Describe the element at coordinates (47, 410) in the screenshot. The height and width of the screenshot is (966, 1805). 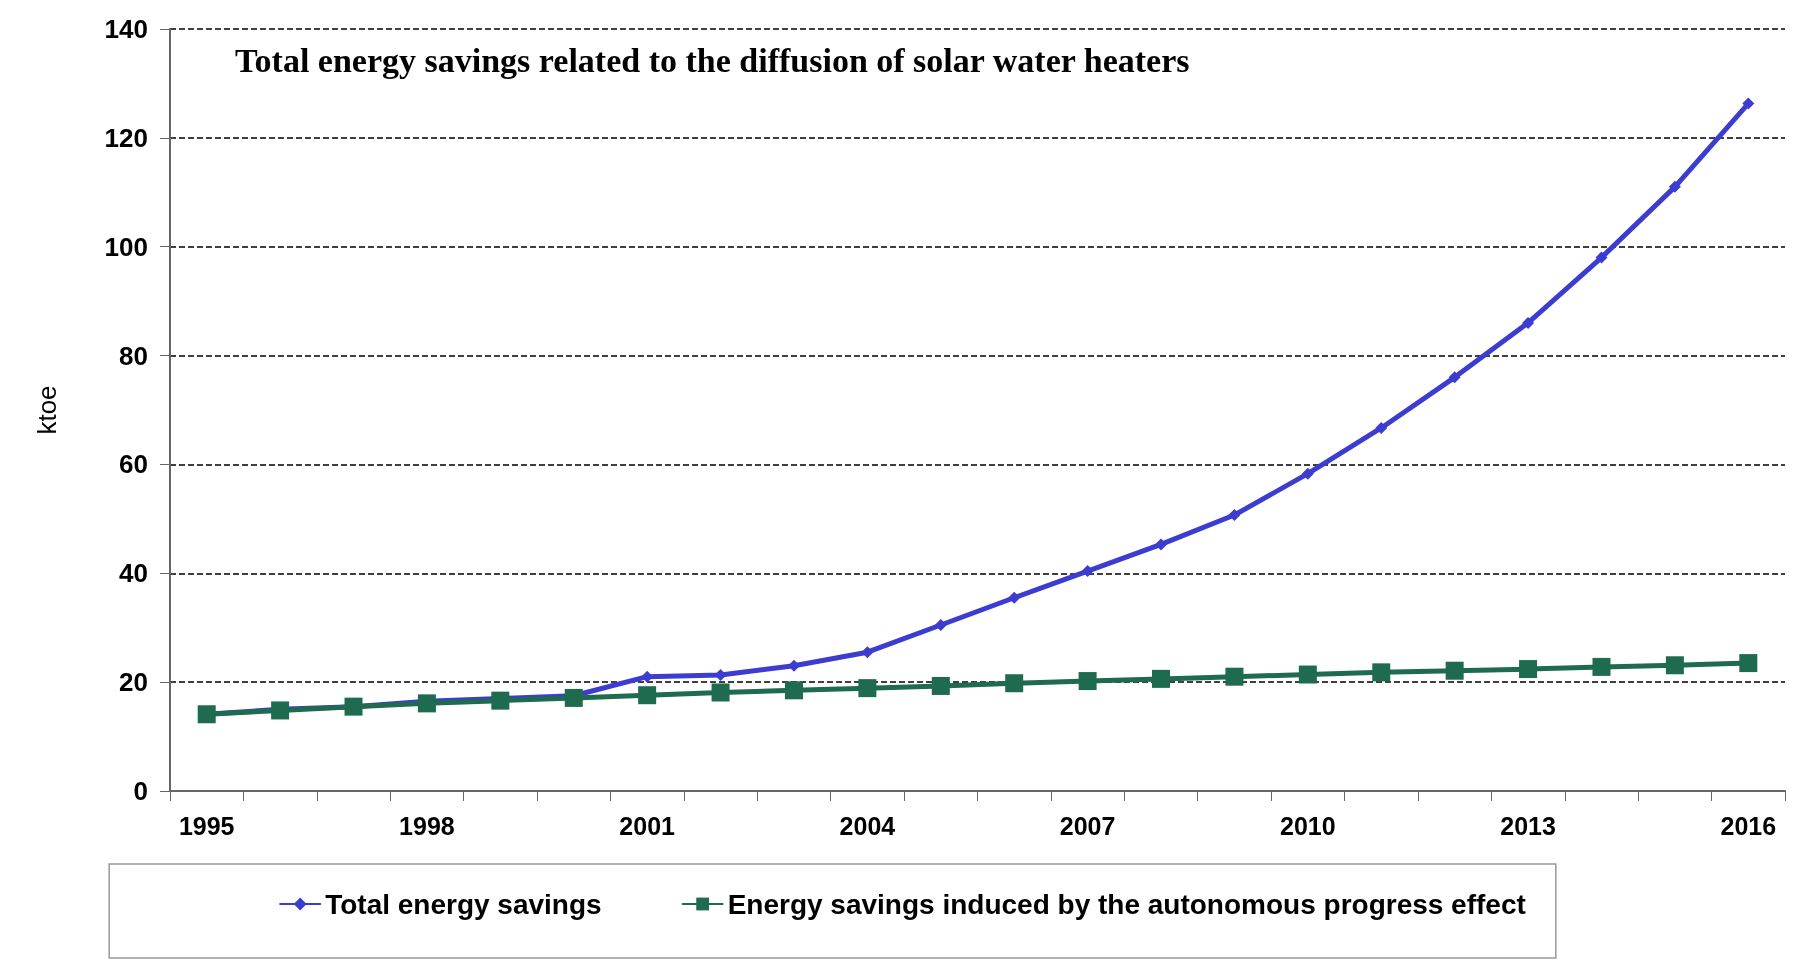
I see `y-axis-title: ktoe` at that location.